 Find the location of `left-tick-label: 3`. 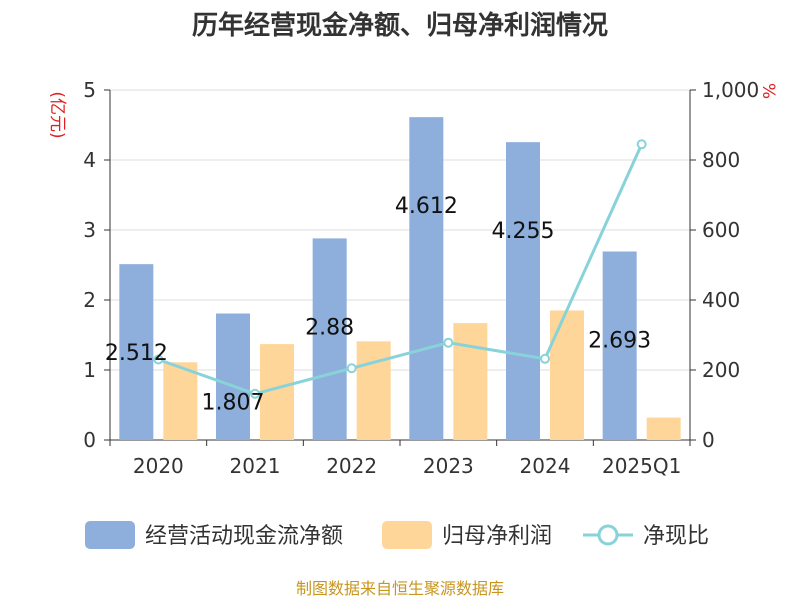

left-tick-label: 3 is located at coordinates (89, 230).